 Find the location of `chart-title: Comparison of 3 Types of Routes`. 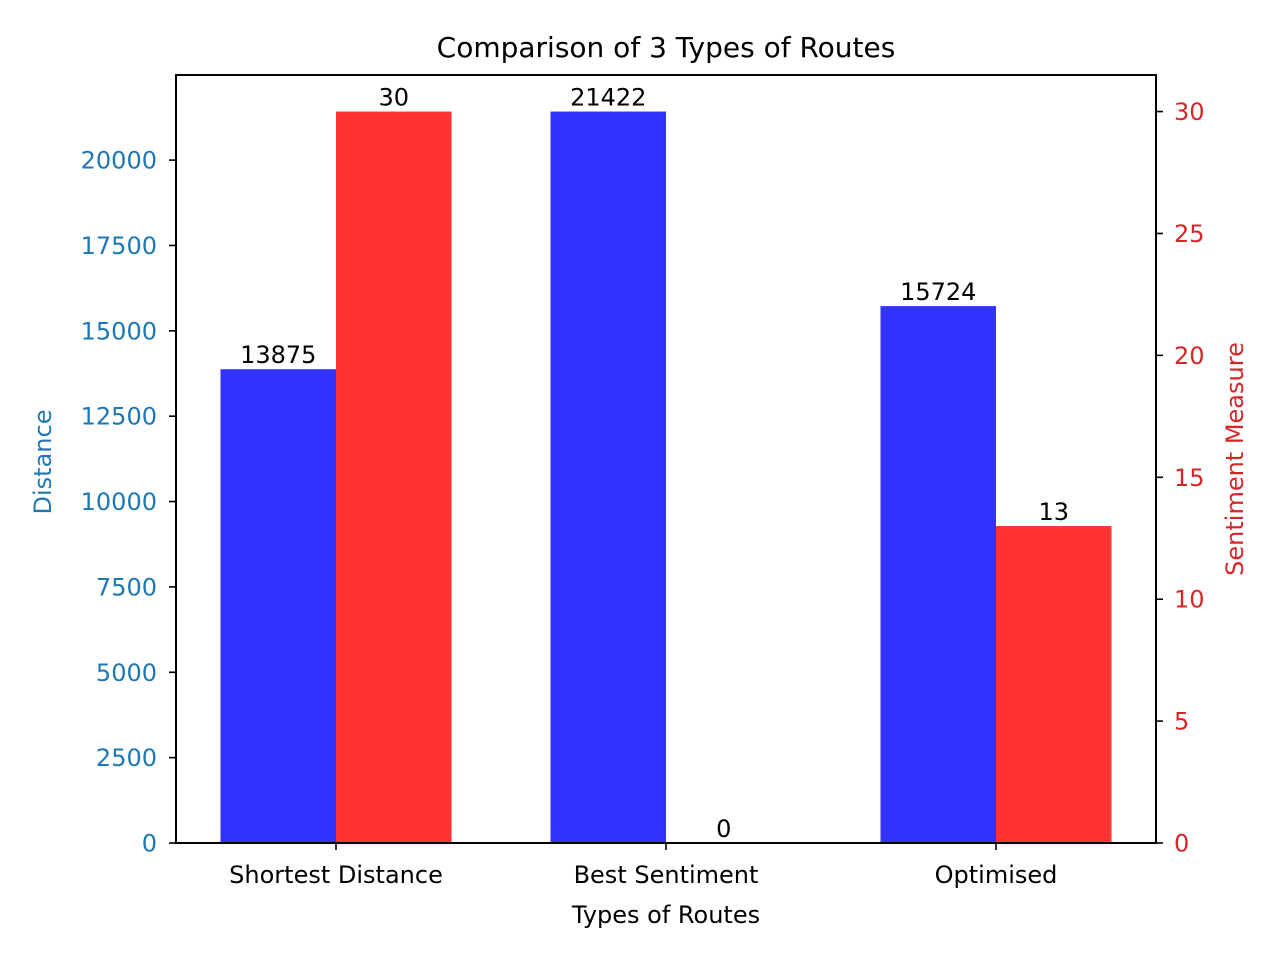

chart-title: Comparison of 3 Types of Routes is located at coordinates (666, 47).